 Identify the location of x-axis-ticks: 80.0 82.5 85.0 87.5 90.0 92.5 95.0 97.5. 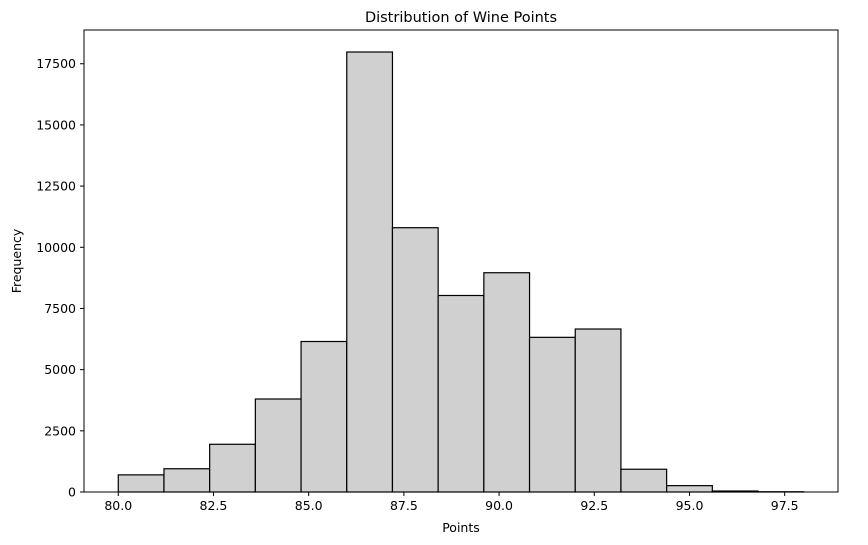
(451, 502).